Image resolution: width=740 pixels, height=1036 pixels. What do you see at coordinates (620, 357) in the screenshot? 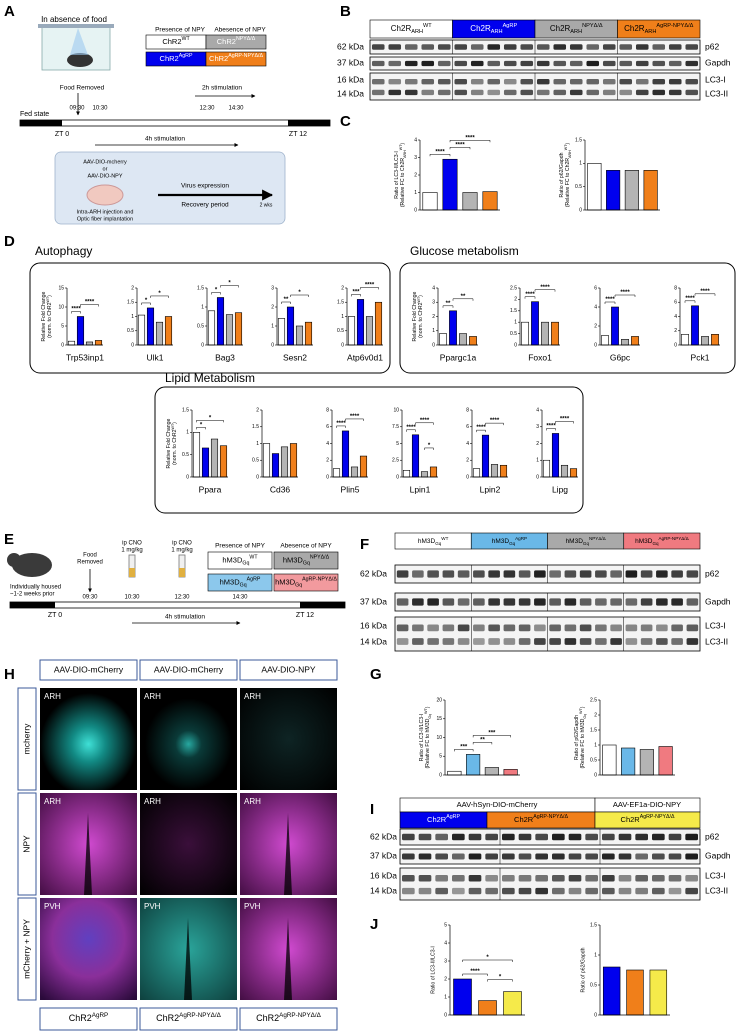
I see `x-axis-label: G6pc` at bounding box center [620, 357].